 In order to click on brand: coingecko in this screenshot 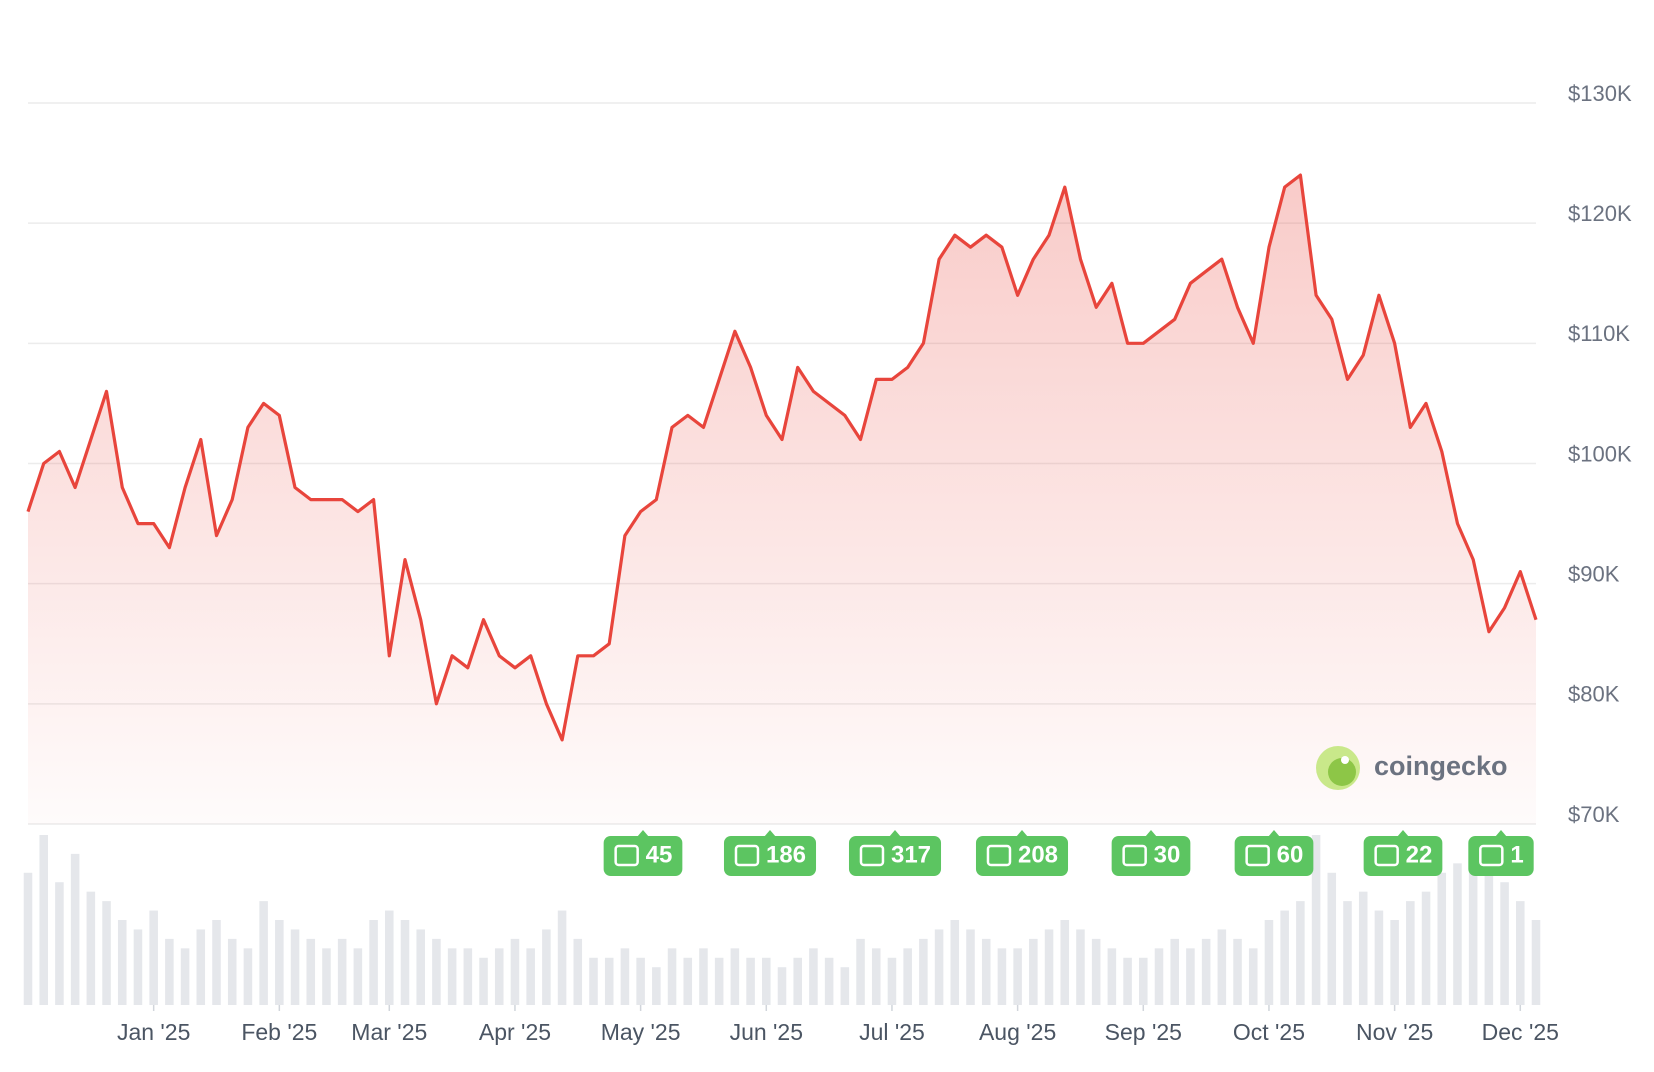, I will do `click(1441, 766)`.